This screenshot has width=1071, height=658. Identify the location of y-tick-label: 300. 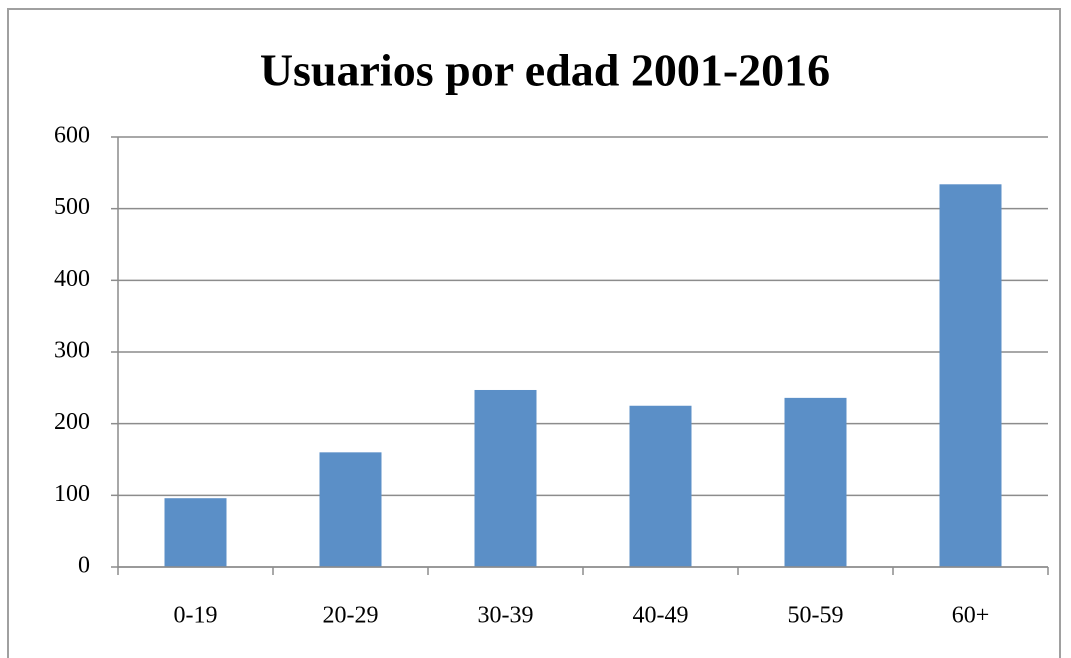
(72, 351).